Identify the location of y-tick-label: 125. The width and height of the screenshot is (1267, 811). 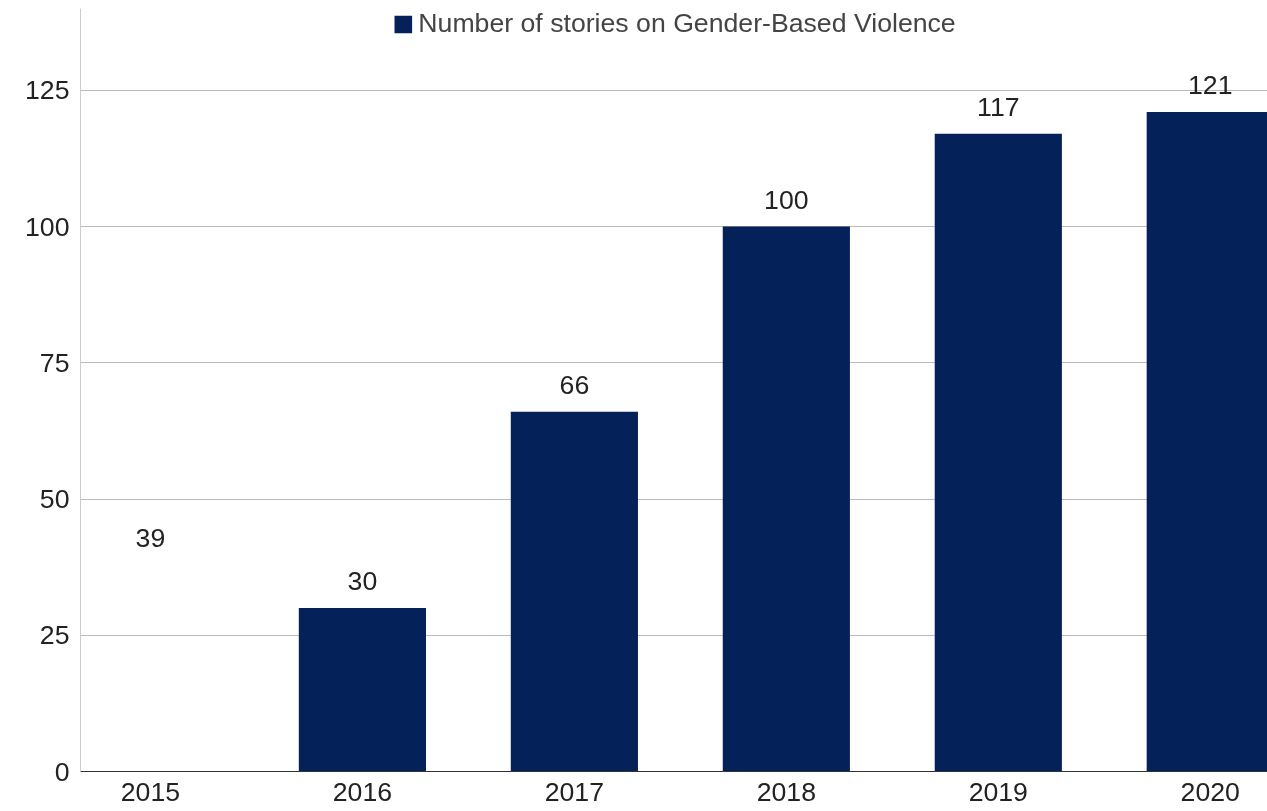
(47, 90).